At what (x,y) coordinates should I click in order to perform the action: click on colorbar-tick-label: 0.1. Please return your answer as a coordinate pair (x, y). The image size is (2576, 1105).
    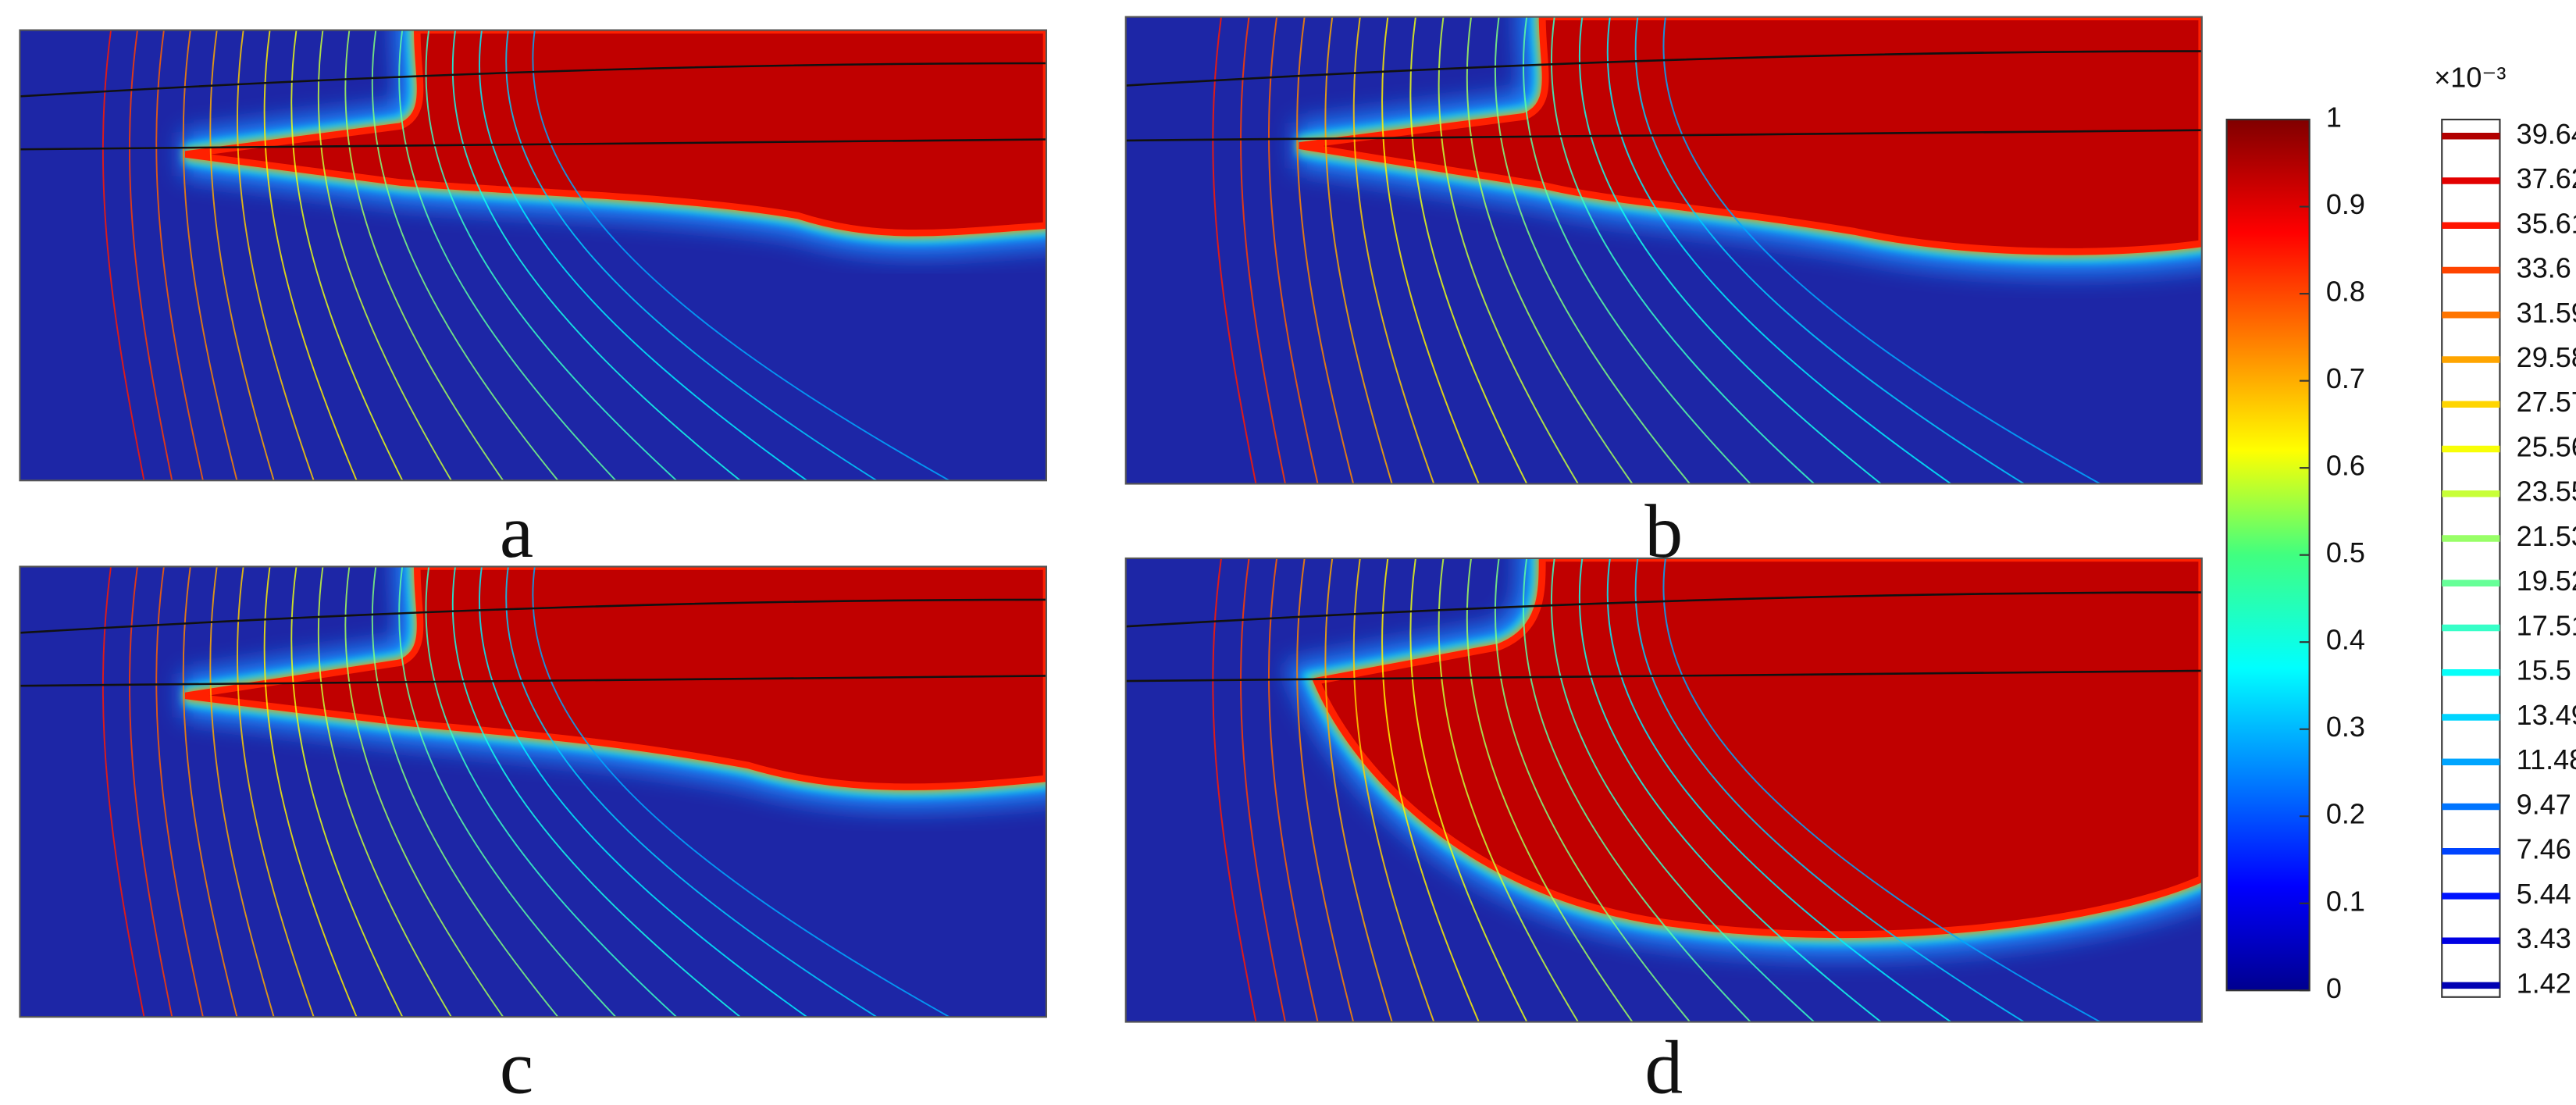
    Looking at the image, I should click on (2345, 901).